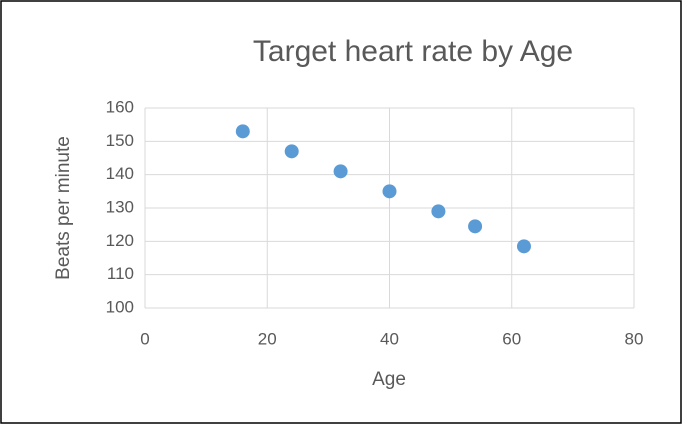 Image resolution: width=682 pixels, height=424 pixels. What do you see at coordinates (267, 338) in the screenshot?
I see `x-tick-label: 20` at bounding box center [267, 338].